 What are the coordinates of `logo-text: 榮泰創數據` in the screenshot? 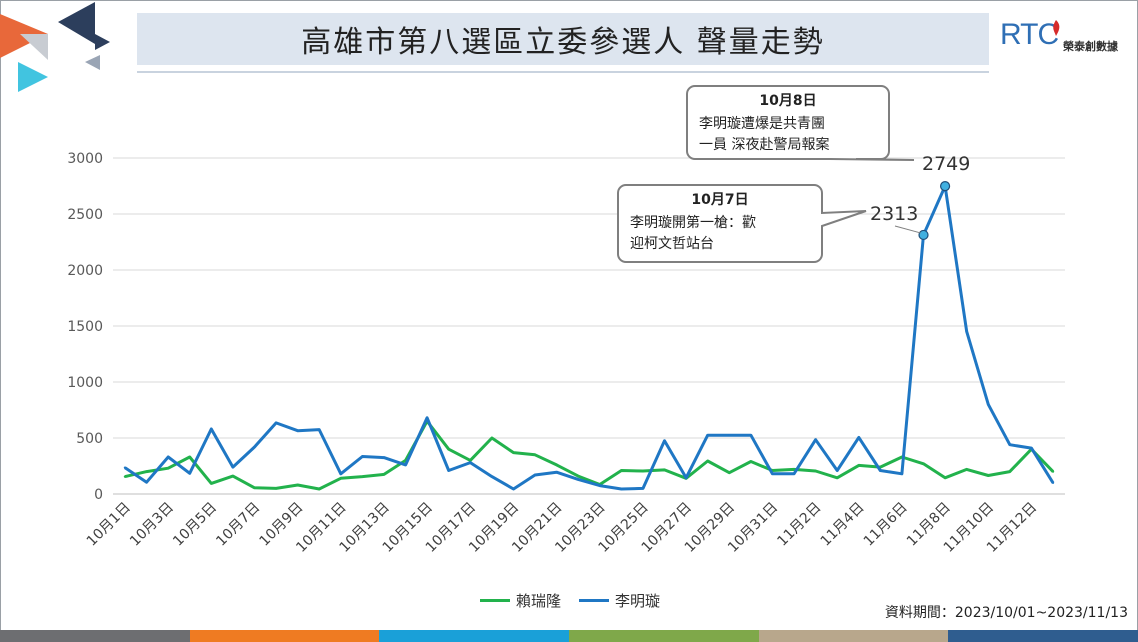 It's located at (1090, 46).